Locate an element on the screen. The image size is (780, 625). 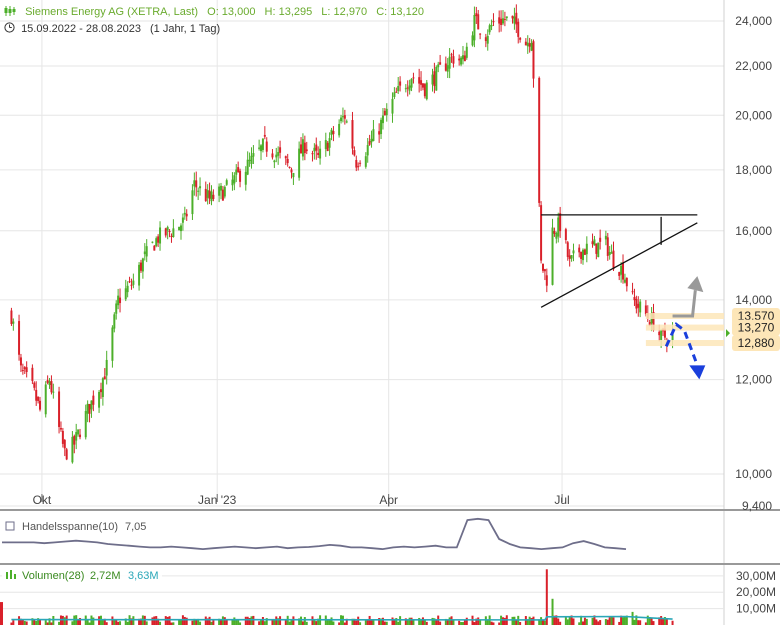
ohlc-open: O: 13,000 is located at coordinates (231, 12).